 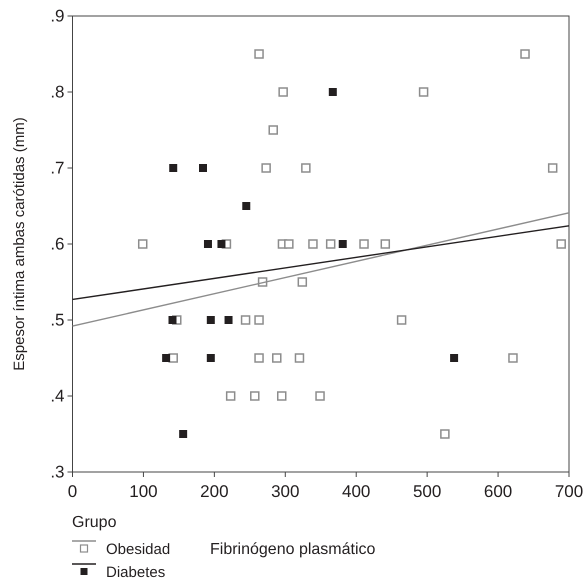 I want to click on y-tick-label: .4, so click(x=57, y=396).